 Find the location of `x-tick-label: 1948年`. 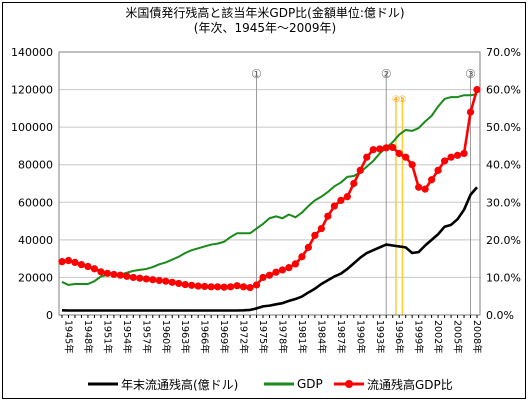

x-tick-label: 1948年 is located at coordinates (88, 337).